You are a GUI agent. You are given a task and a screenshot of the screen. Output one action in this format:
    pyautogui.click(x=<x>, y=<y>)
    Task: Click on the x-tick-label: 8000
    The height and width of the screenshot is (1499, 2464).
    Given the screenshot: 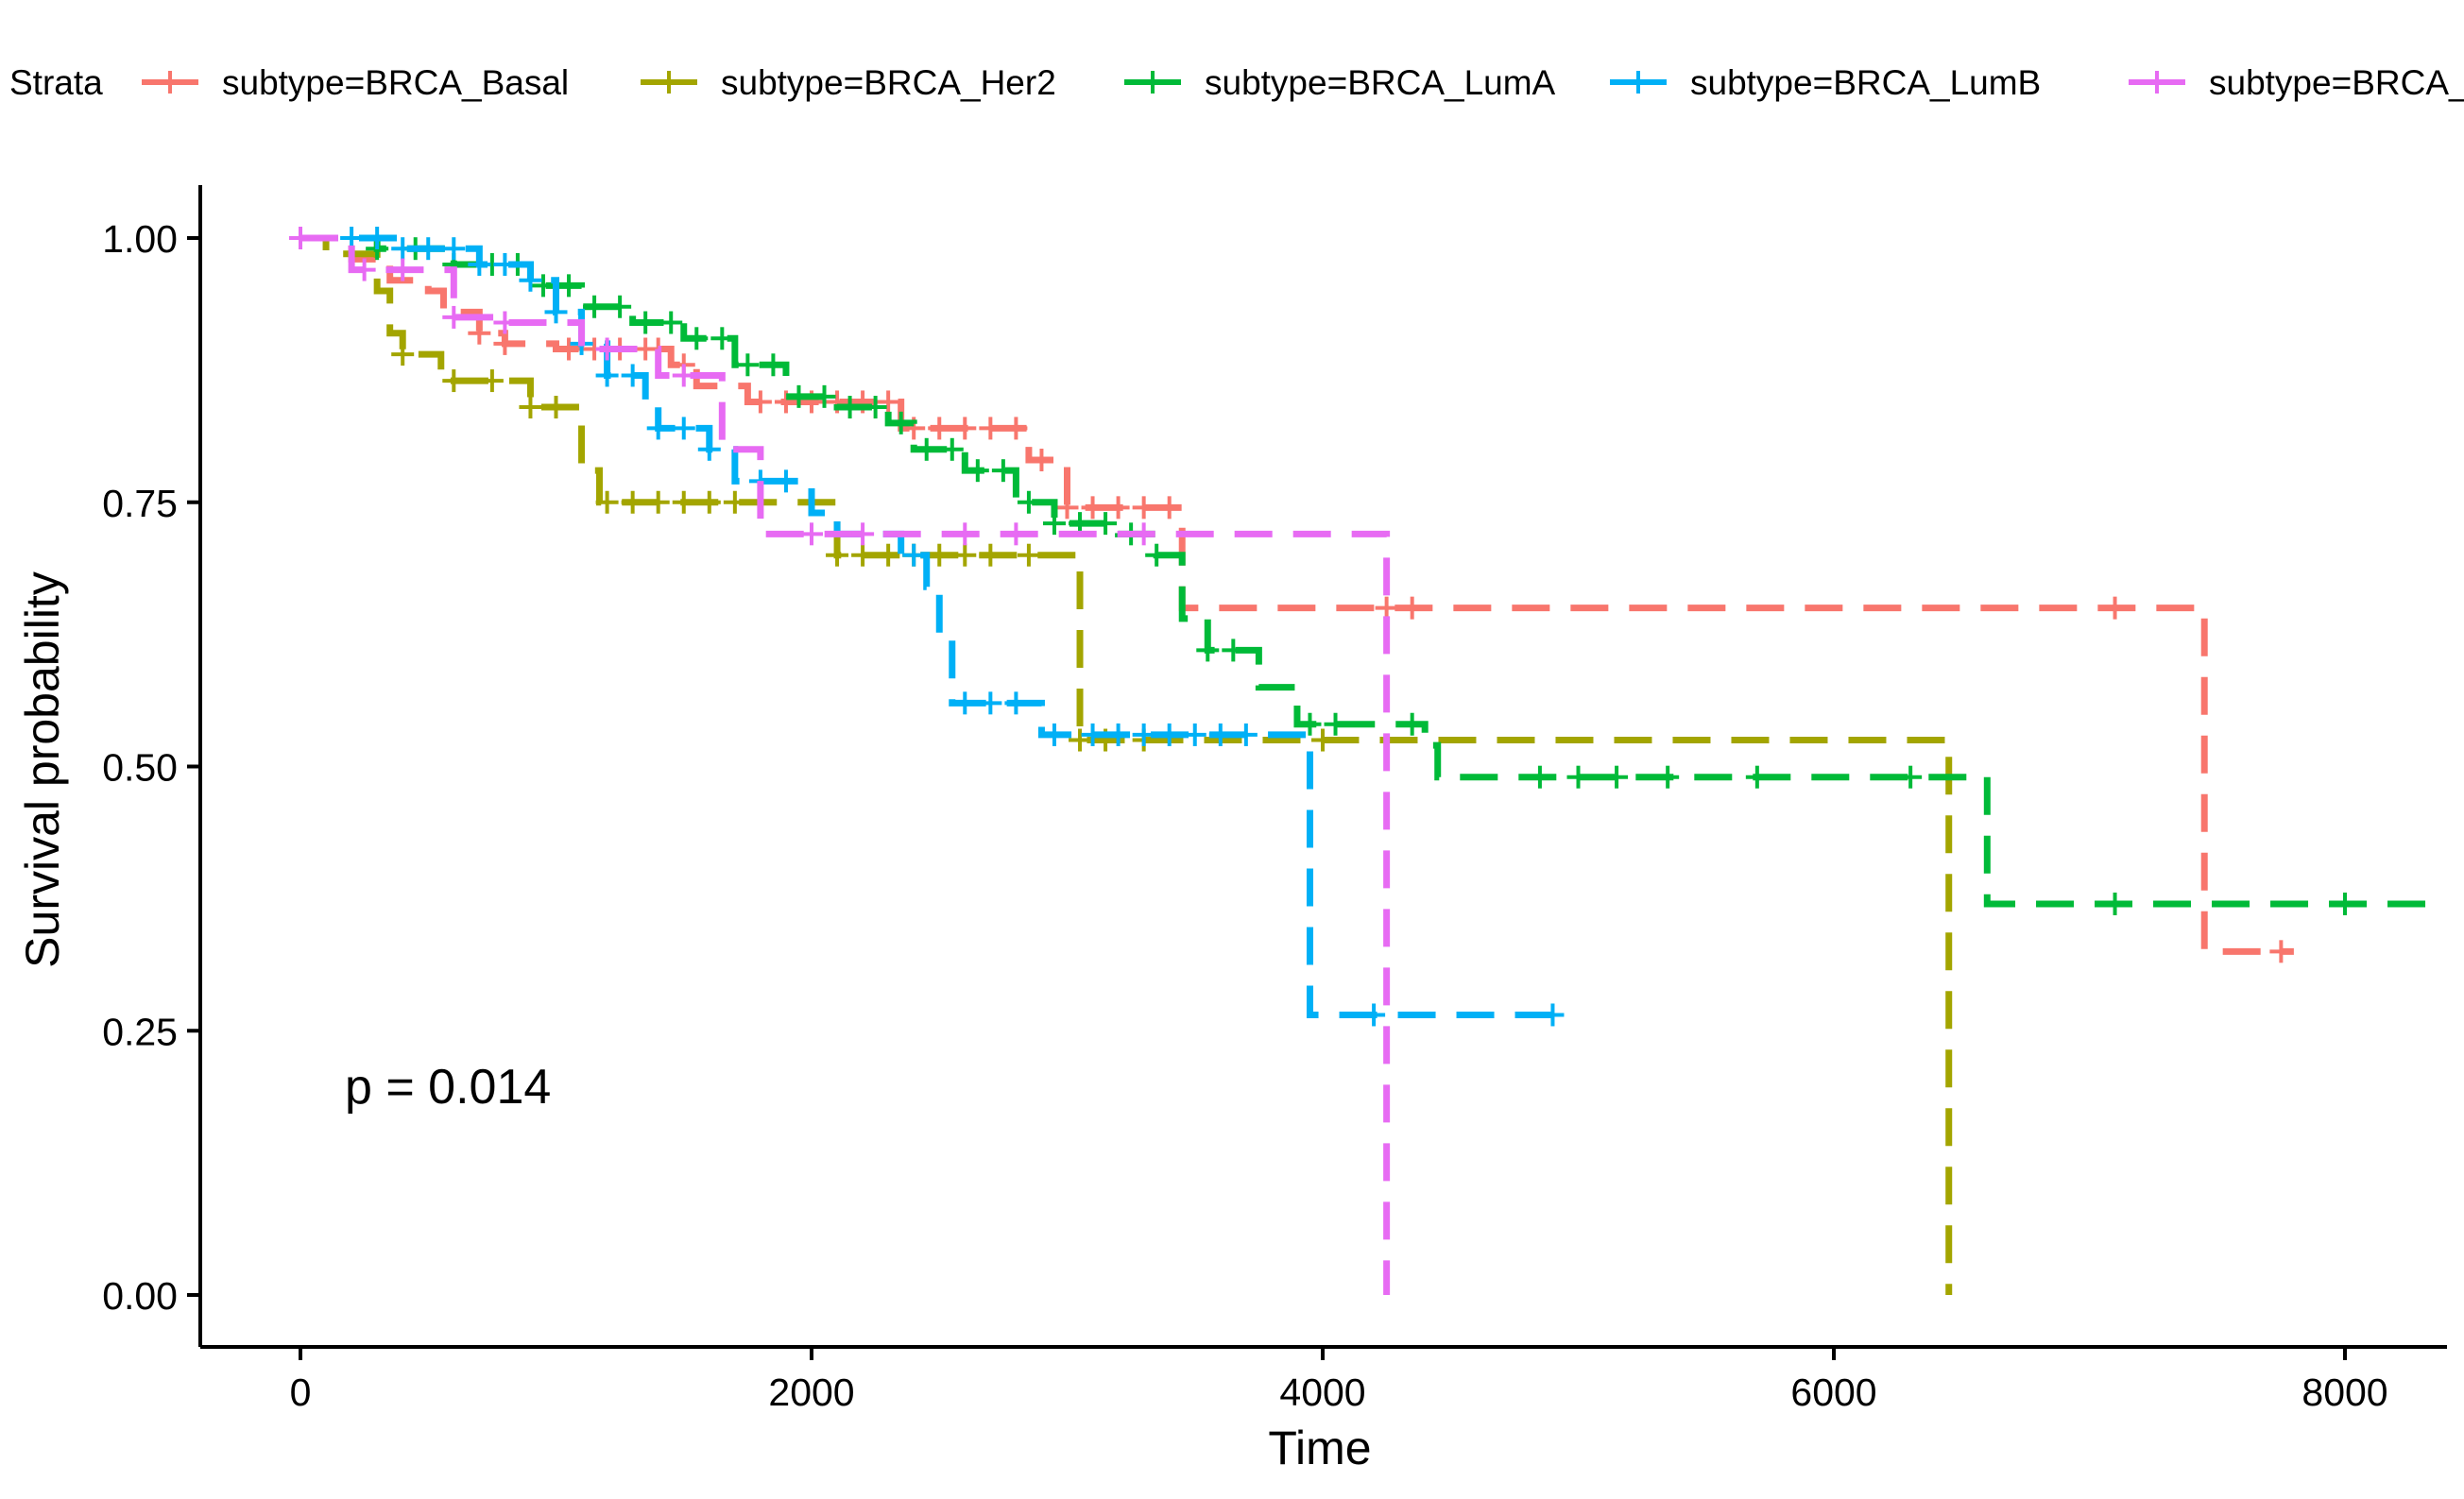 What is the action you would take?
    pyautogui.click(x=2344, y=1392)
    